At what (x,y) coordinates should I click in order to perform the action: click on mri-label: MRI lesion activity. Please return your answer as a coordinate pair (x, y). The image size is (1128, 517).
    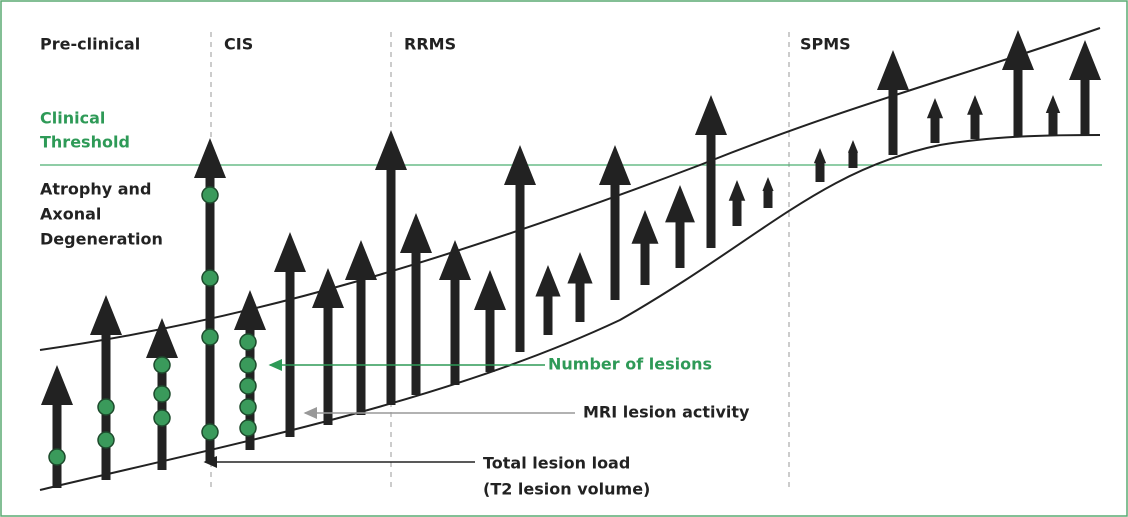
    Looking at the image, I should click on (666, 412).